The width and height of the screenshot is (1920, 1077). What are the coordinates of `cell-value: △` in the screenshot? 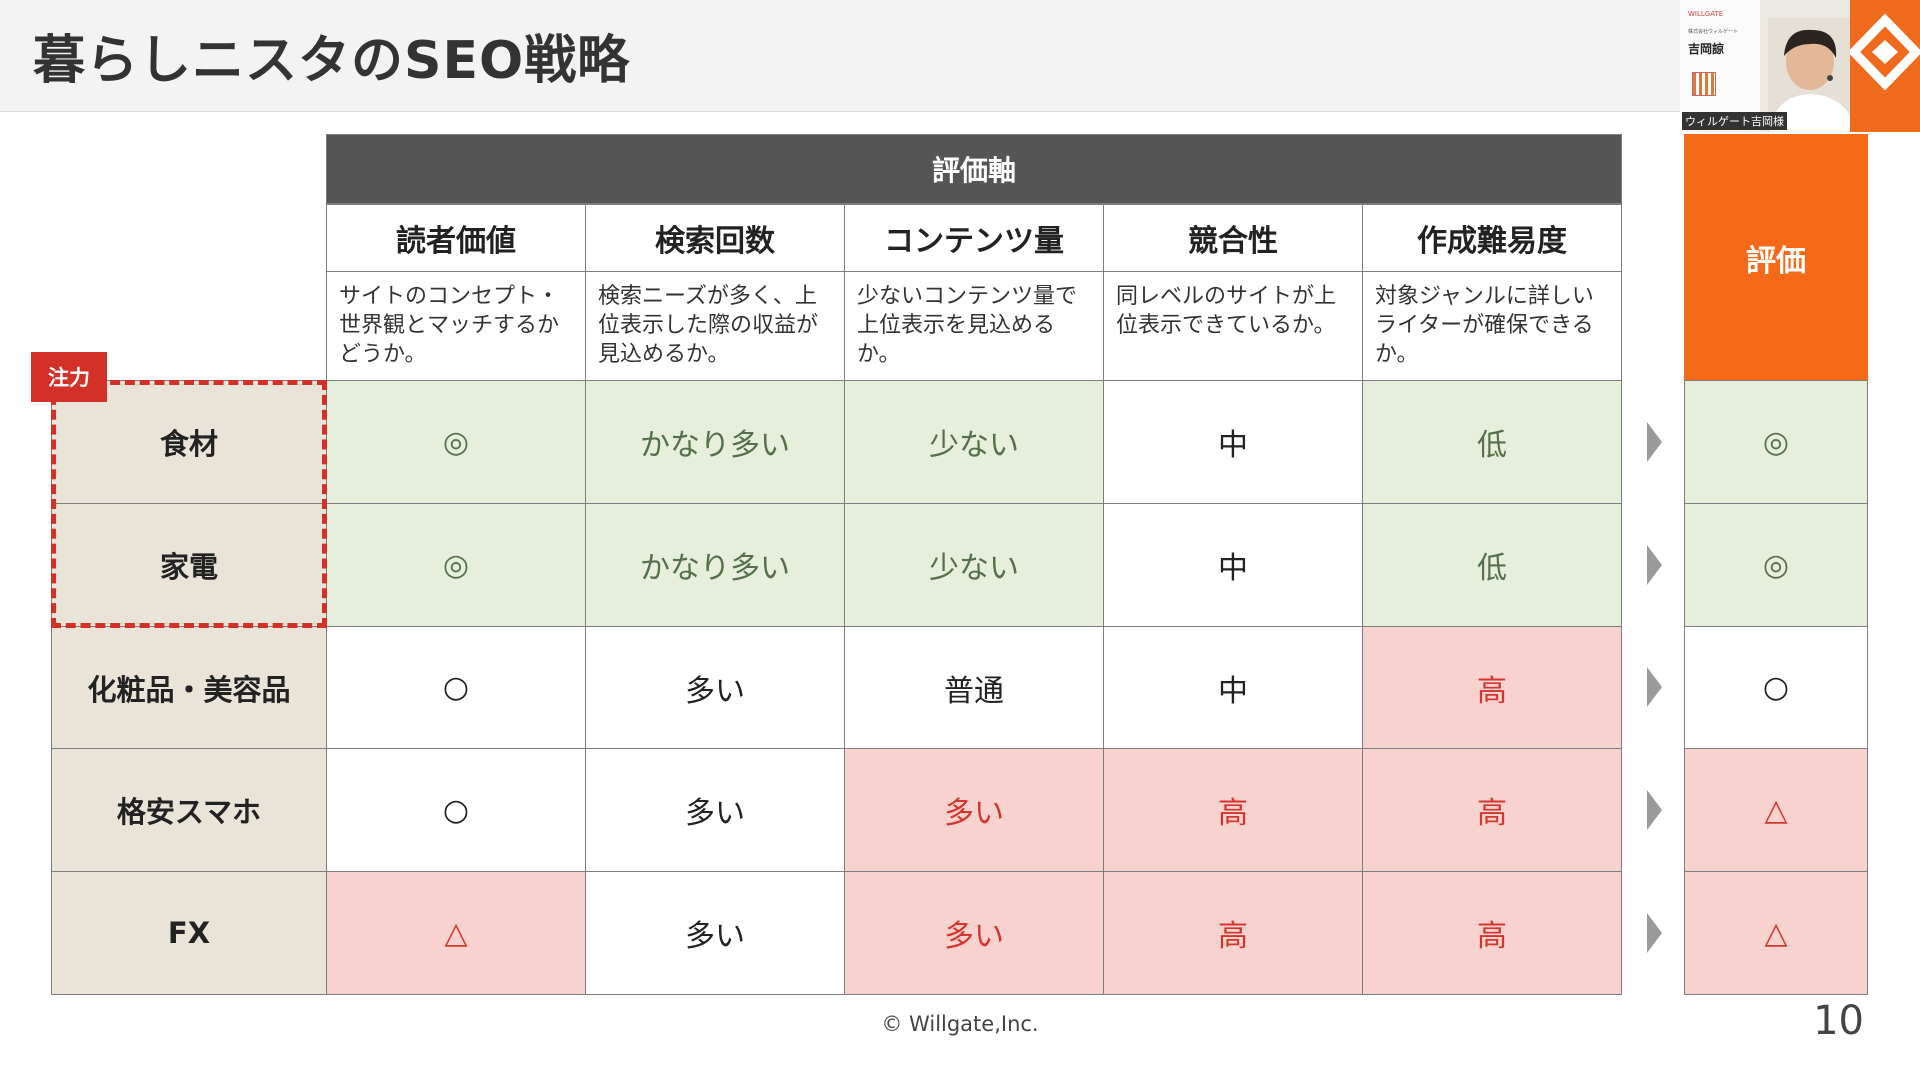 It's located at (456, 933).